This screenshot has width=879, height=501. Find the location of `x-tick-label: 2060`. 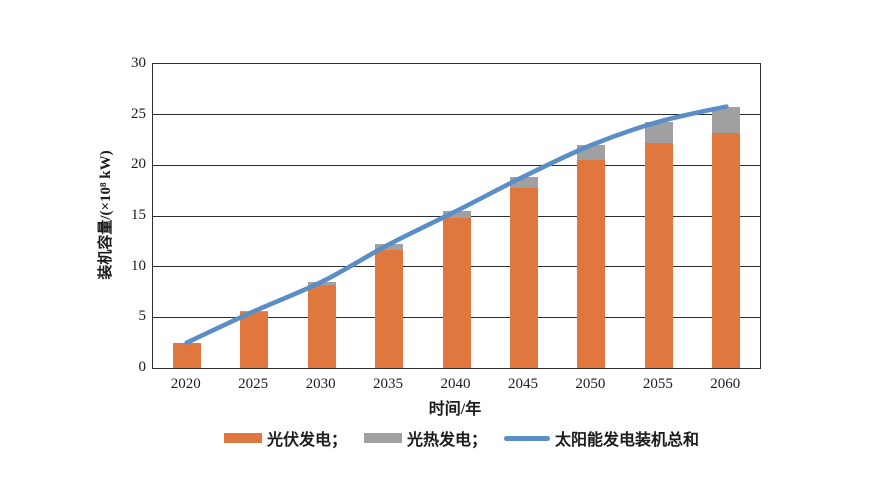

x-tick-label: 2060 is located at coordinates (725, 384).